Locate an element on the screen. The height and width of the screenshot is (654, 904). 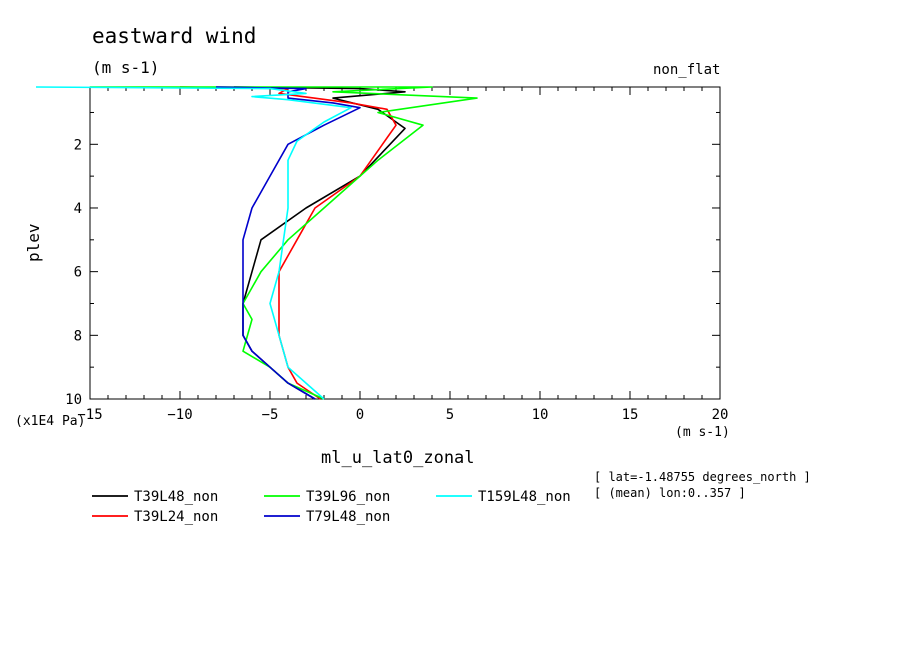
x-tick-label: −10 is located at coordinates (179, 415).